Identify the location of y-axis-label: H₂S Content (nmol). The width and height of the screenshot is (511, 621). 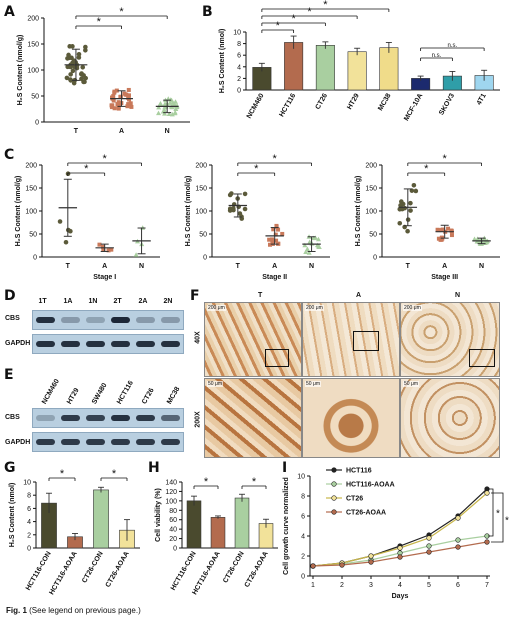
(12, 515).